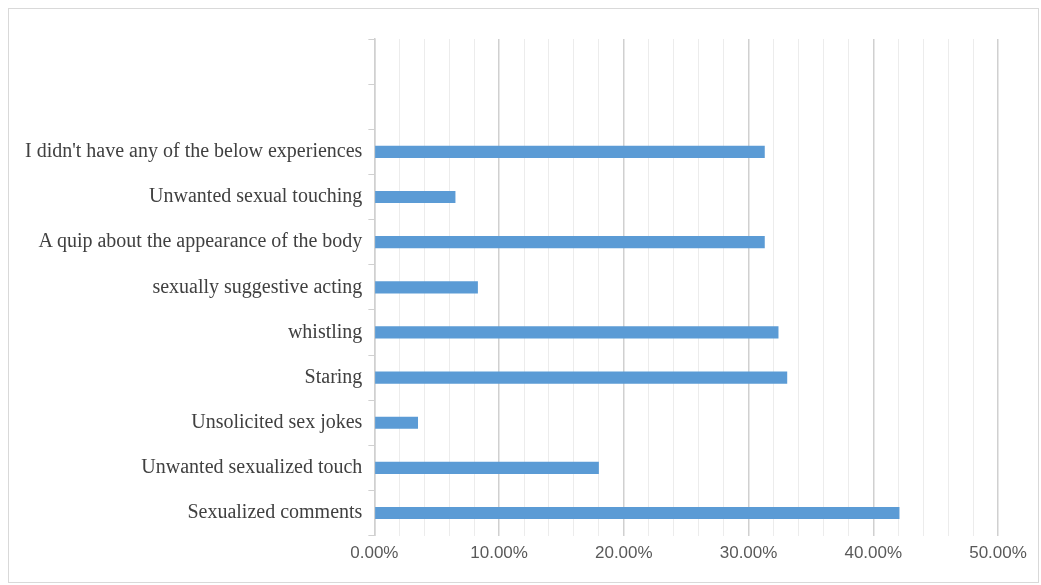 The image size is (1041, 585). What do you see at coordinates (257, 286) in the screenshot?
I see `y-tick-label: sexually suggestive acting` at bounding box center [257, 286].